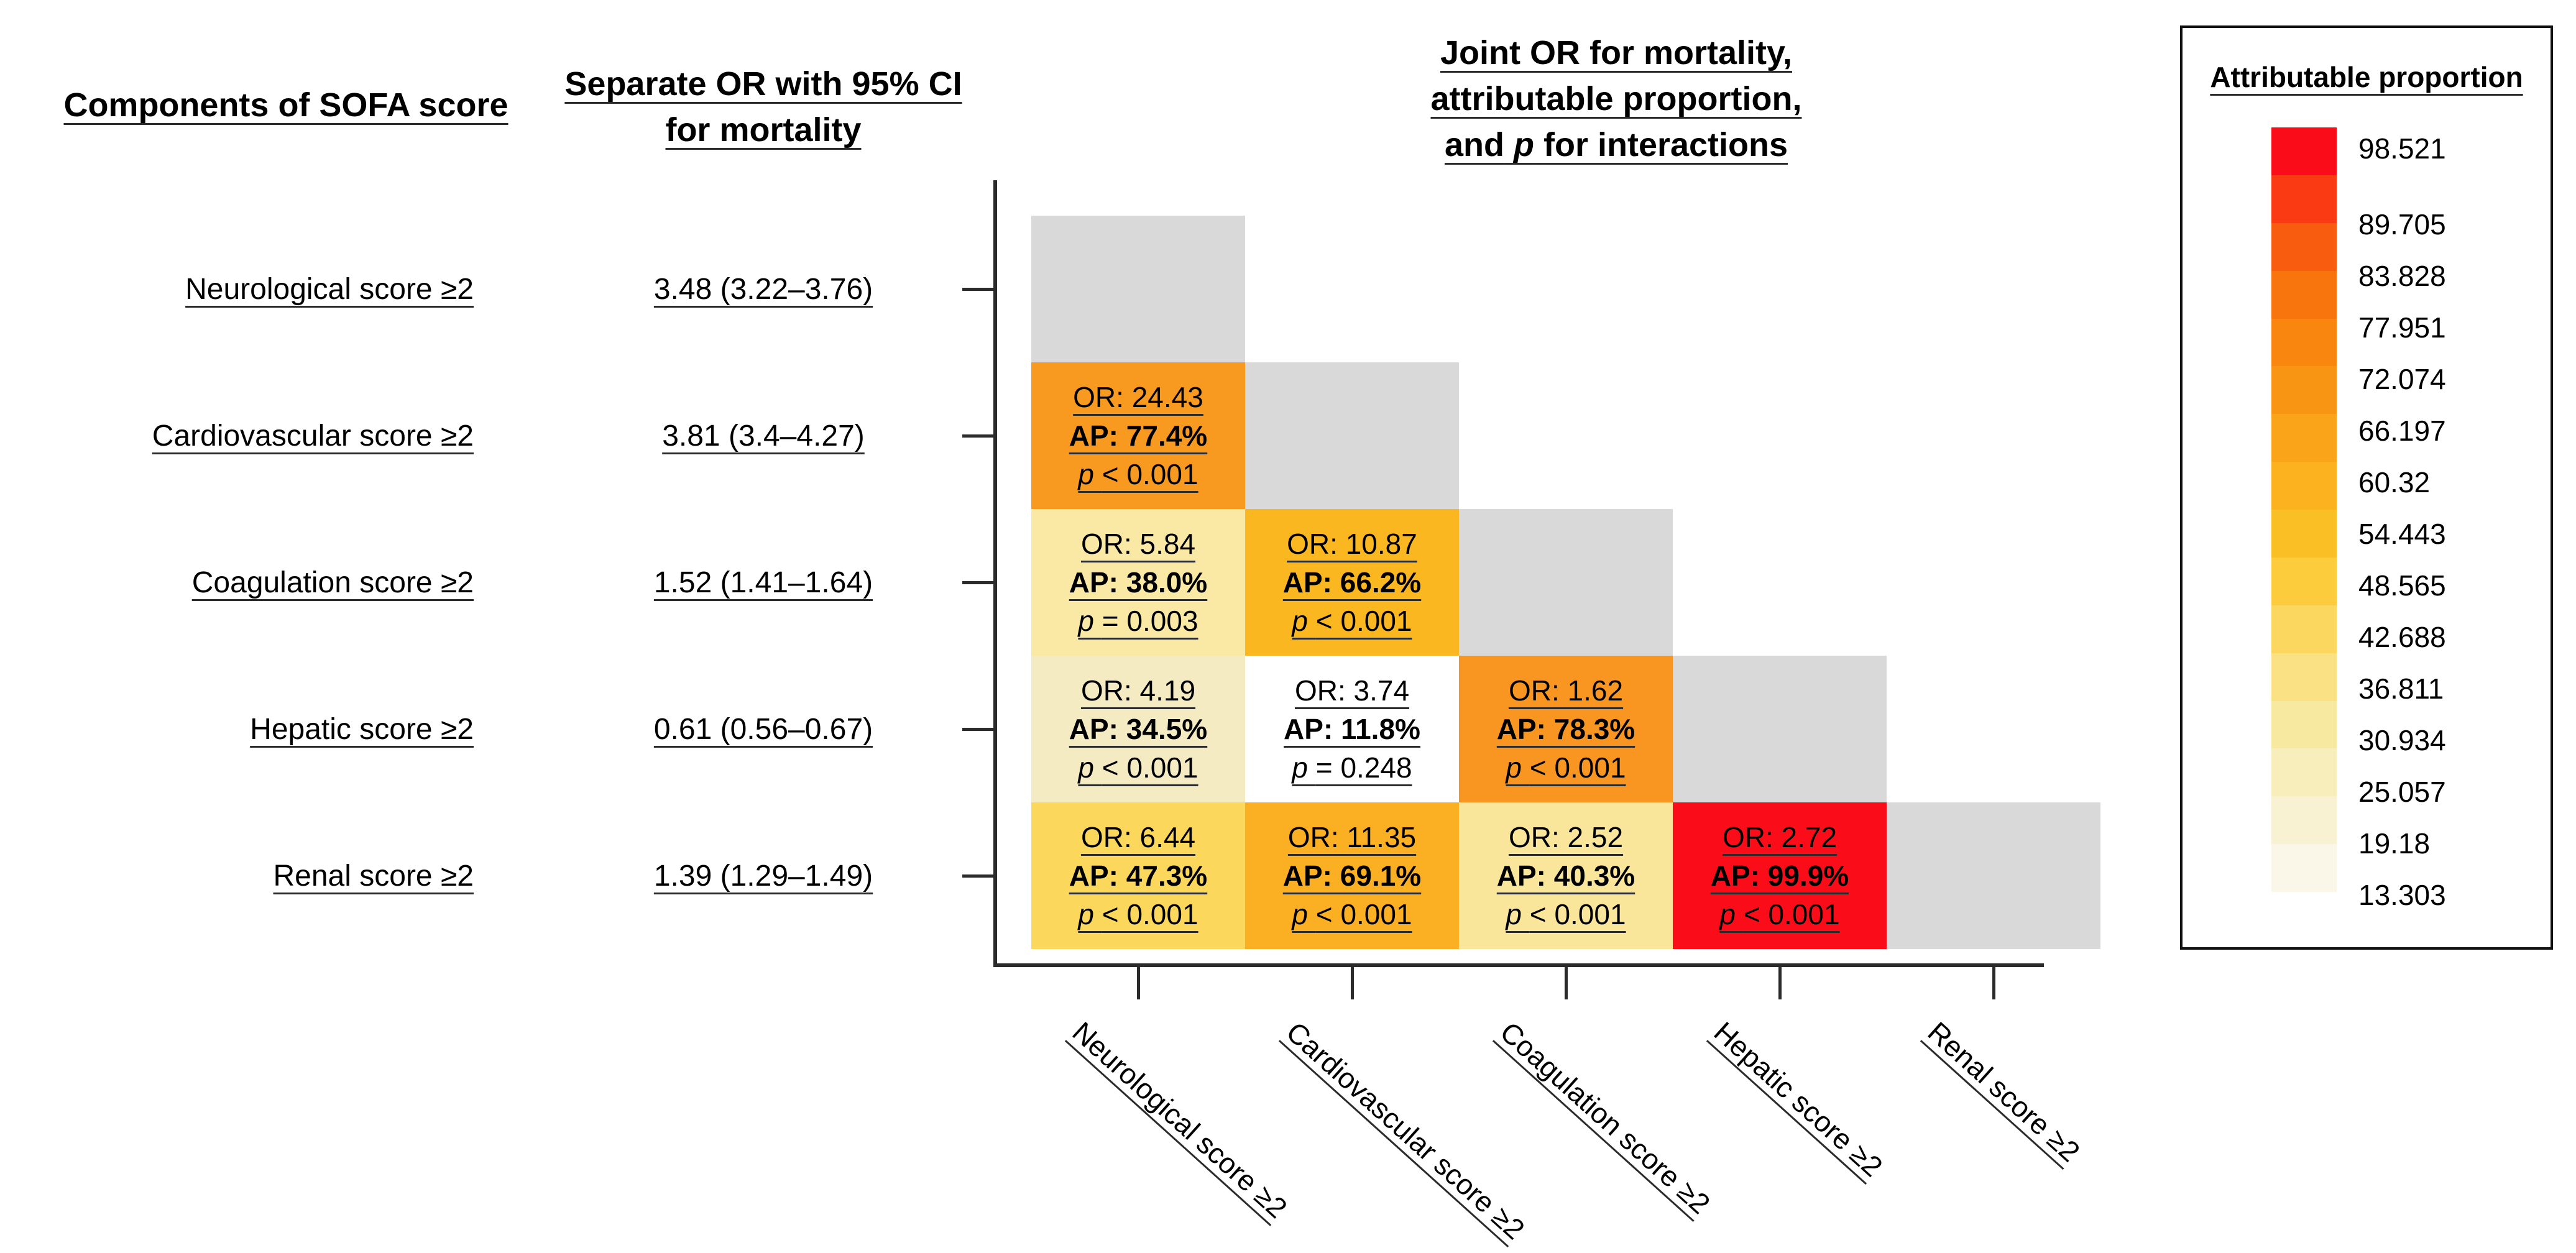  What do you see at coordinates (763, 130) in the screenshot?
I see `separate-or-header-line2: for mortality` at bounding box center [763, 130].